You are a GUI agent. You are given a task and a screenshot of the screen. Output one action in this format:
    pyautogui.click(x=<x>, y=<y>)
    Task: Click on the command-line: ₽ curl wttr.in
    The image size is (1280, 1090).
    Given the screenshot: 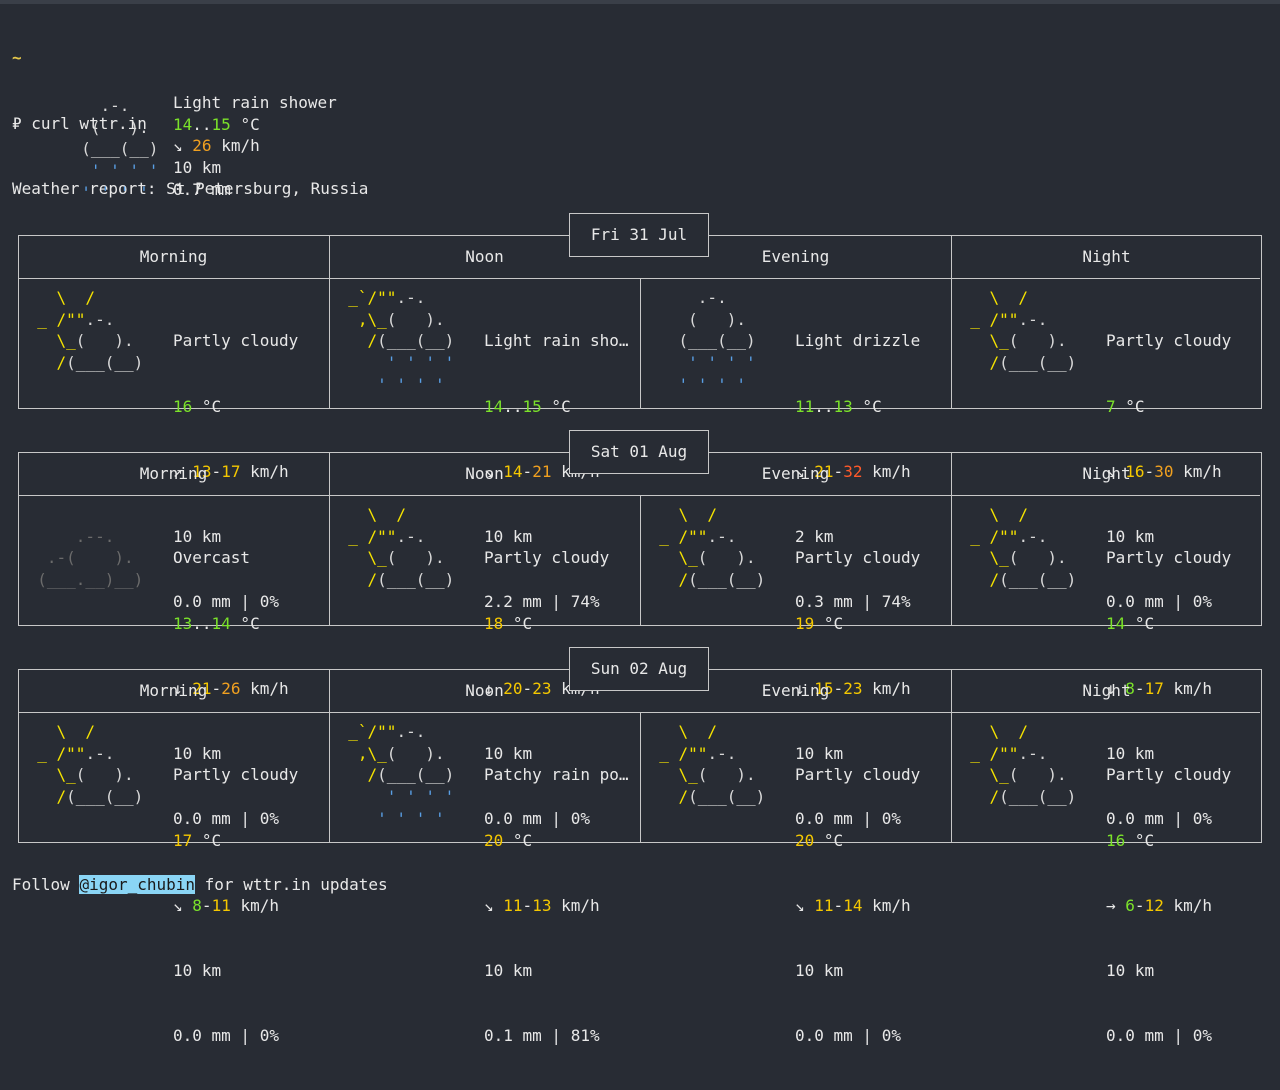 What is the action you would take?
    pyautogui.click(x=79, y=123)
    